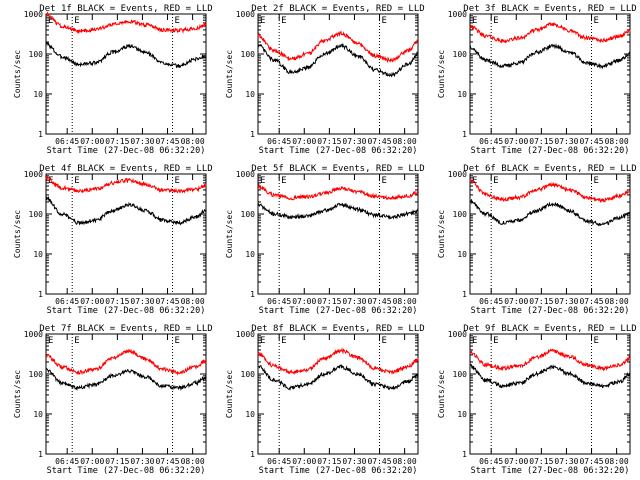 This screenshot has height=480, width=640. What do you see at coordinates (337, 329) in the screenshot?
I see `panel-title: Det 8f BLACK = Events, RED = LLD` at bounding box center [337, 329].